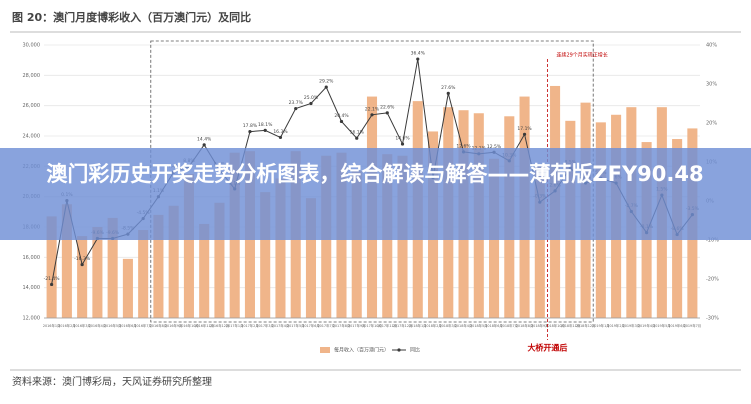  What do you see at coordinates (326, 82) in the screenshot?
I see `data-label: 29.2%` at bounding box center [326, 82].